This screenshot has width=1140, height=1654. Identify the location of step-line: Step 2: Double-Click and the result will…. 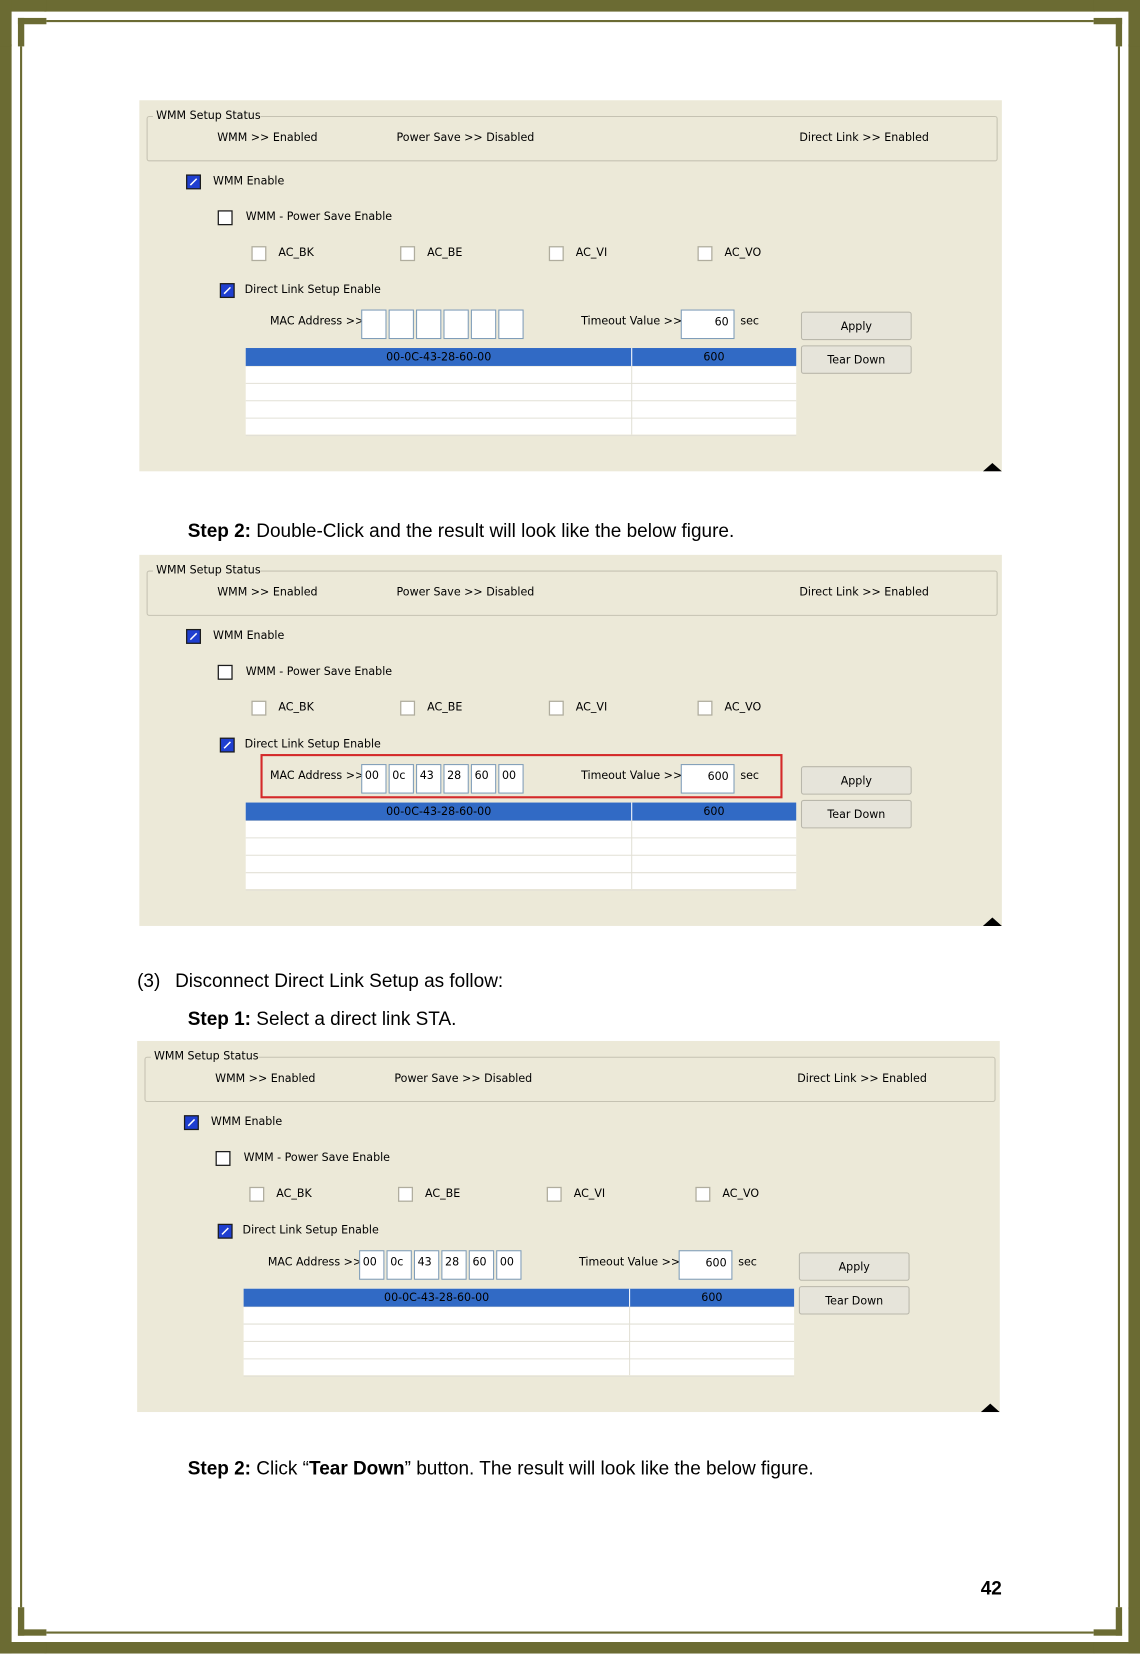
(461, 530).